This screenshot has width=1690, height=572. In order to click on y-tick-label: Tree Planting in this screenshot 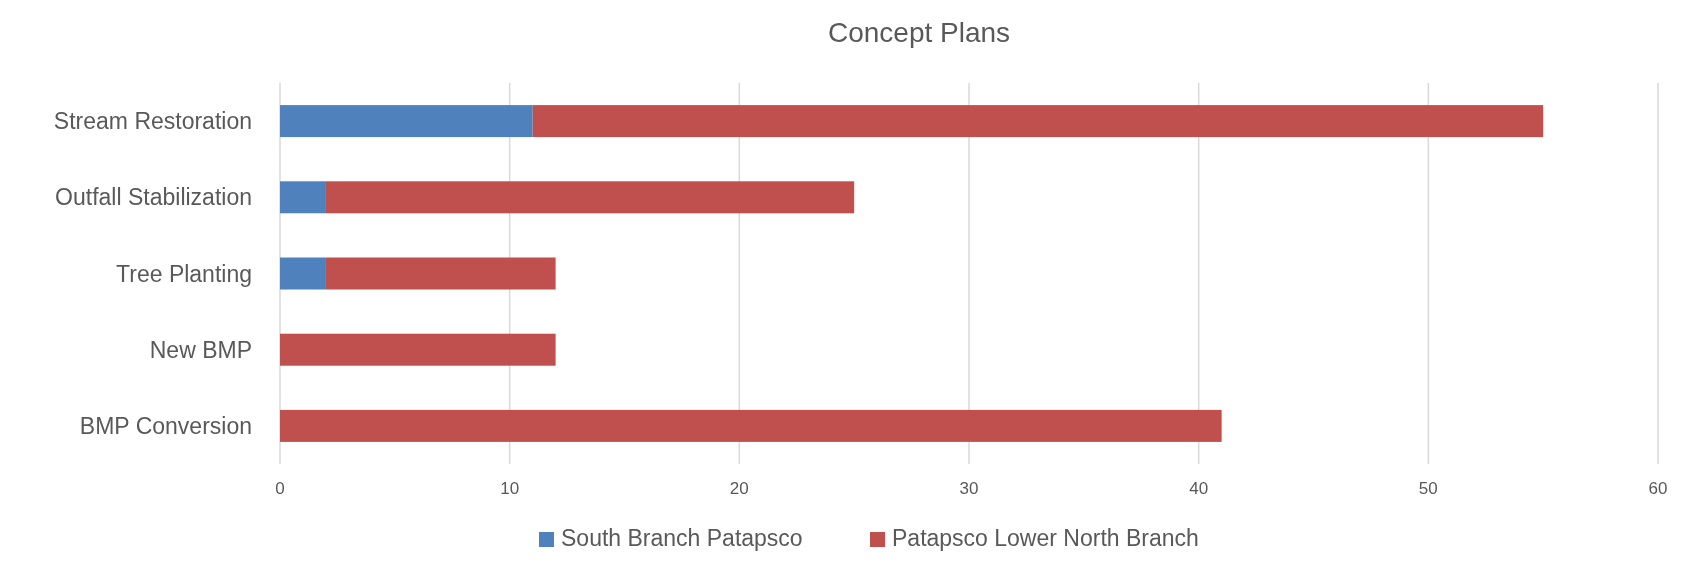, I will do `click(184, 273)`.